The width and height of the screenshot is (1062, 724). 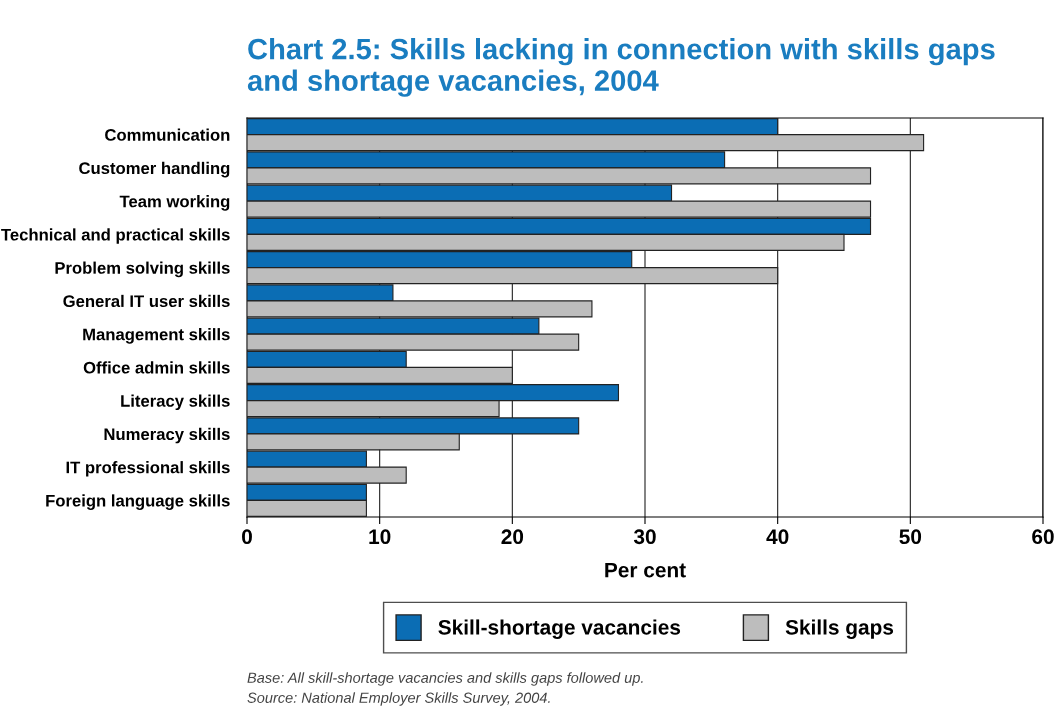 I want to click on y-tick-label: Customer handling, so click(x=154, y=169).